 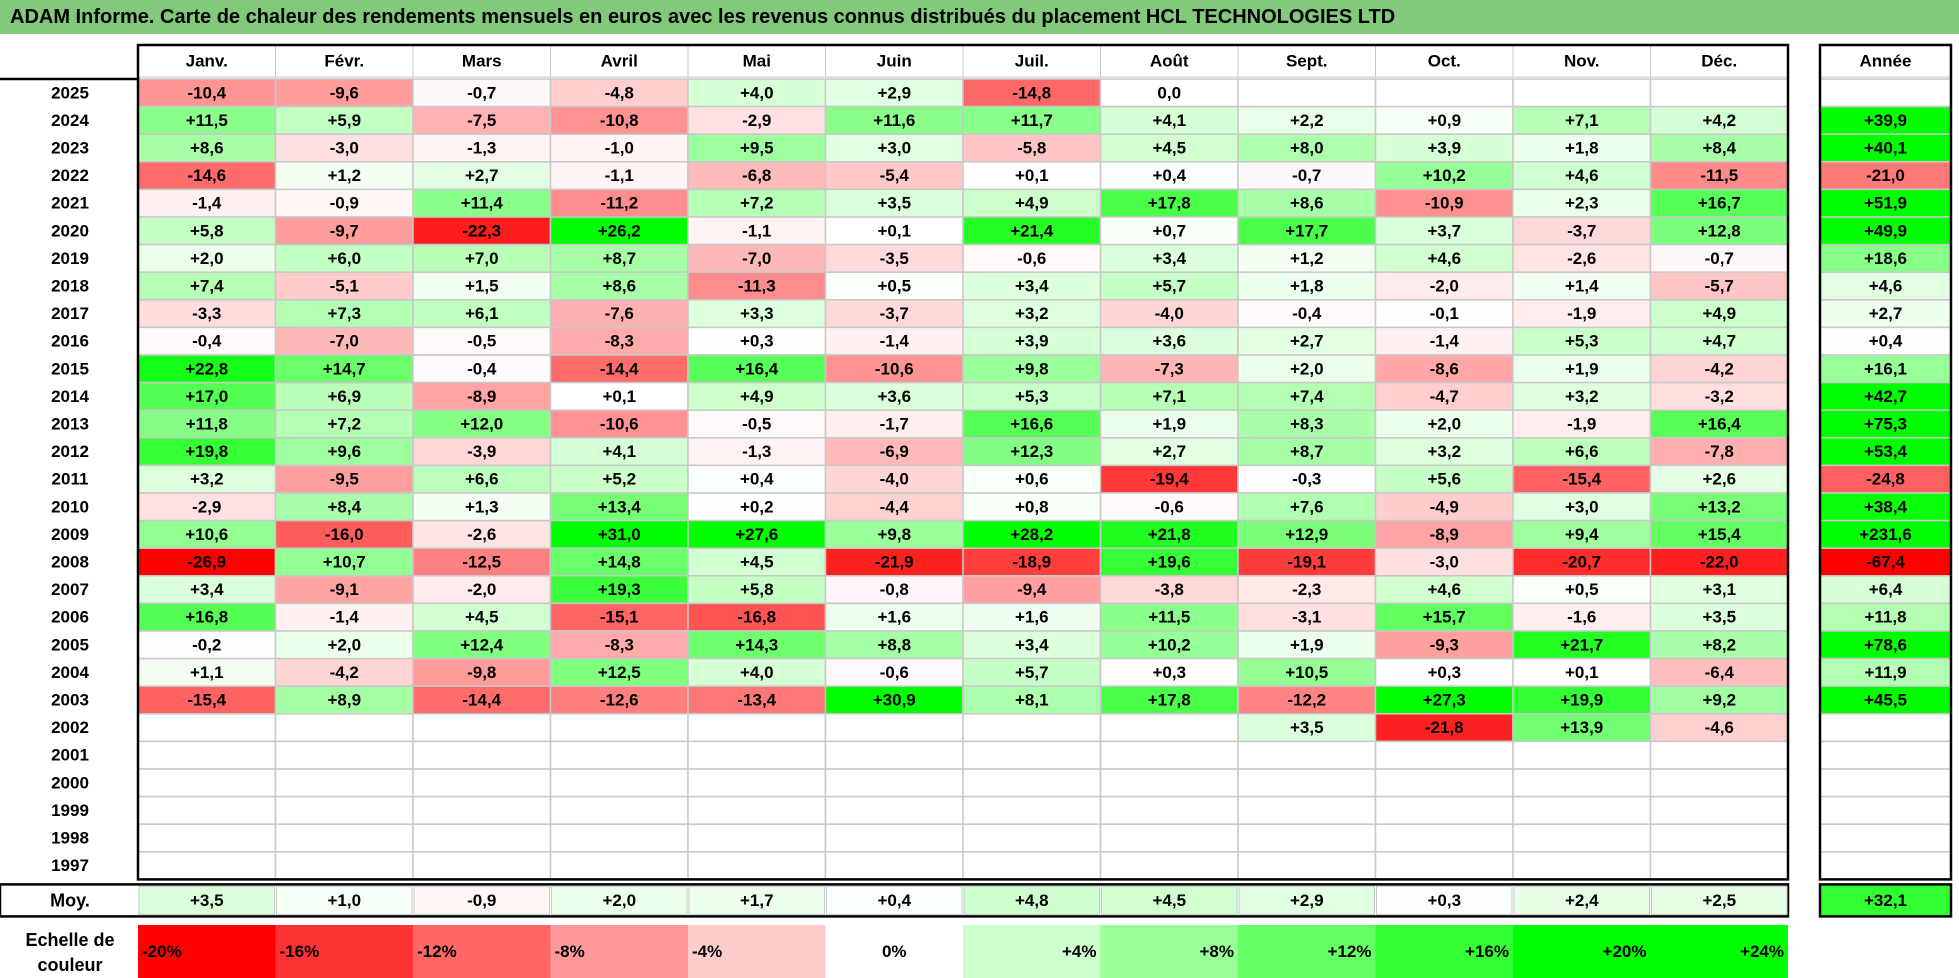 What do you see at coordinates (619, 617) in the screenshot?
I see `cell-value: -15,1` at bounding box center [619, 617].